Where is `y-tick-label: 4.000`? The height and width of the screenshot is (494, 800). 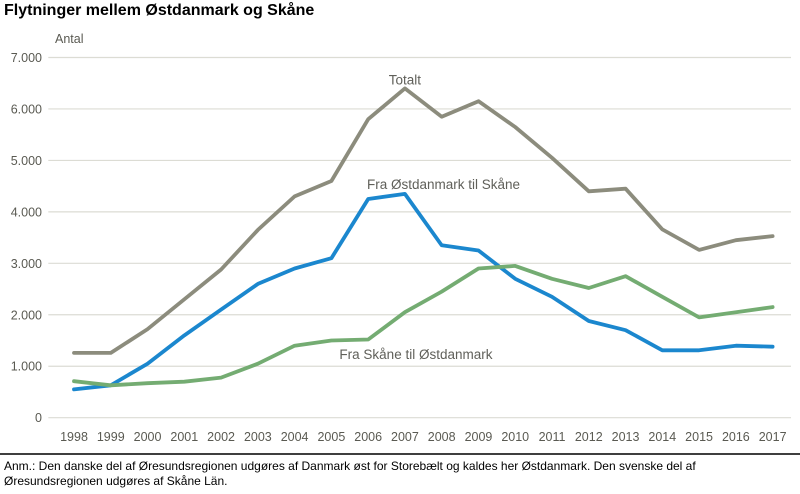
y-tick-label: 4.000 is located at coordinates (26, 212).